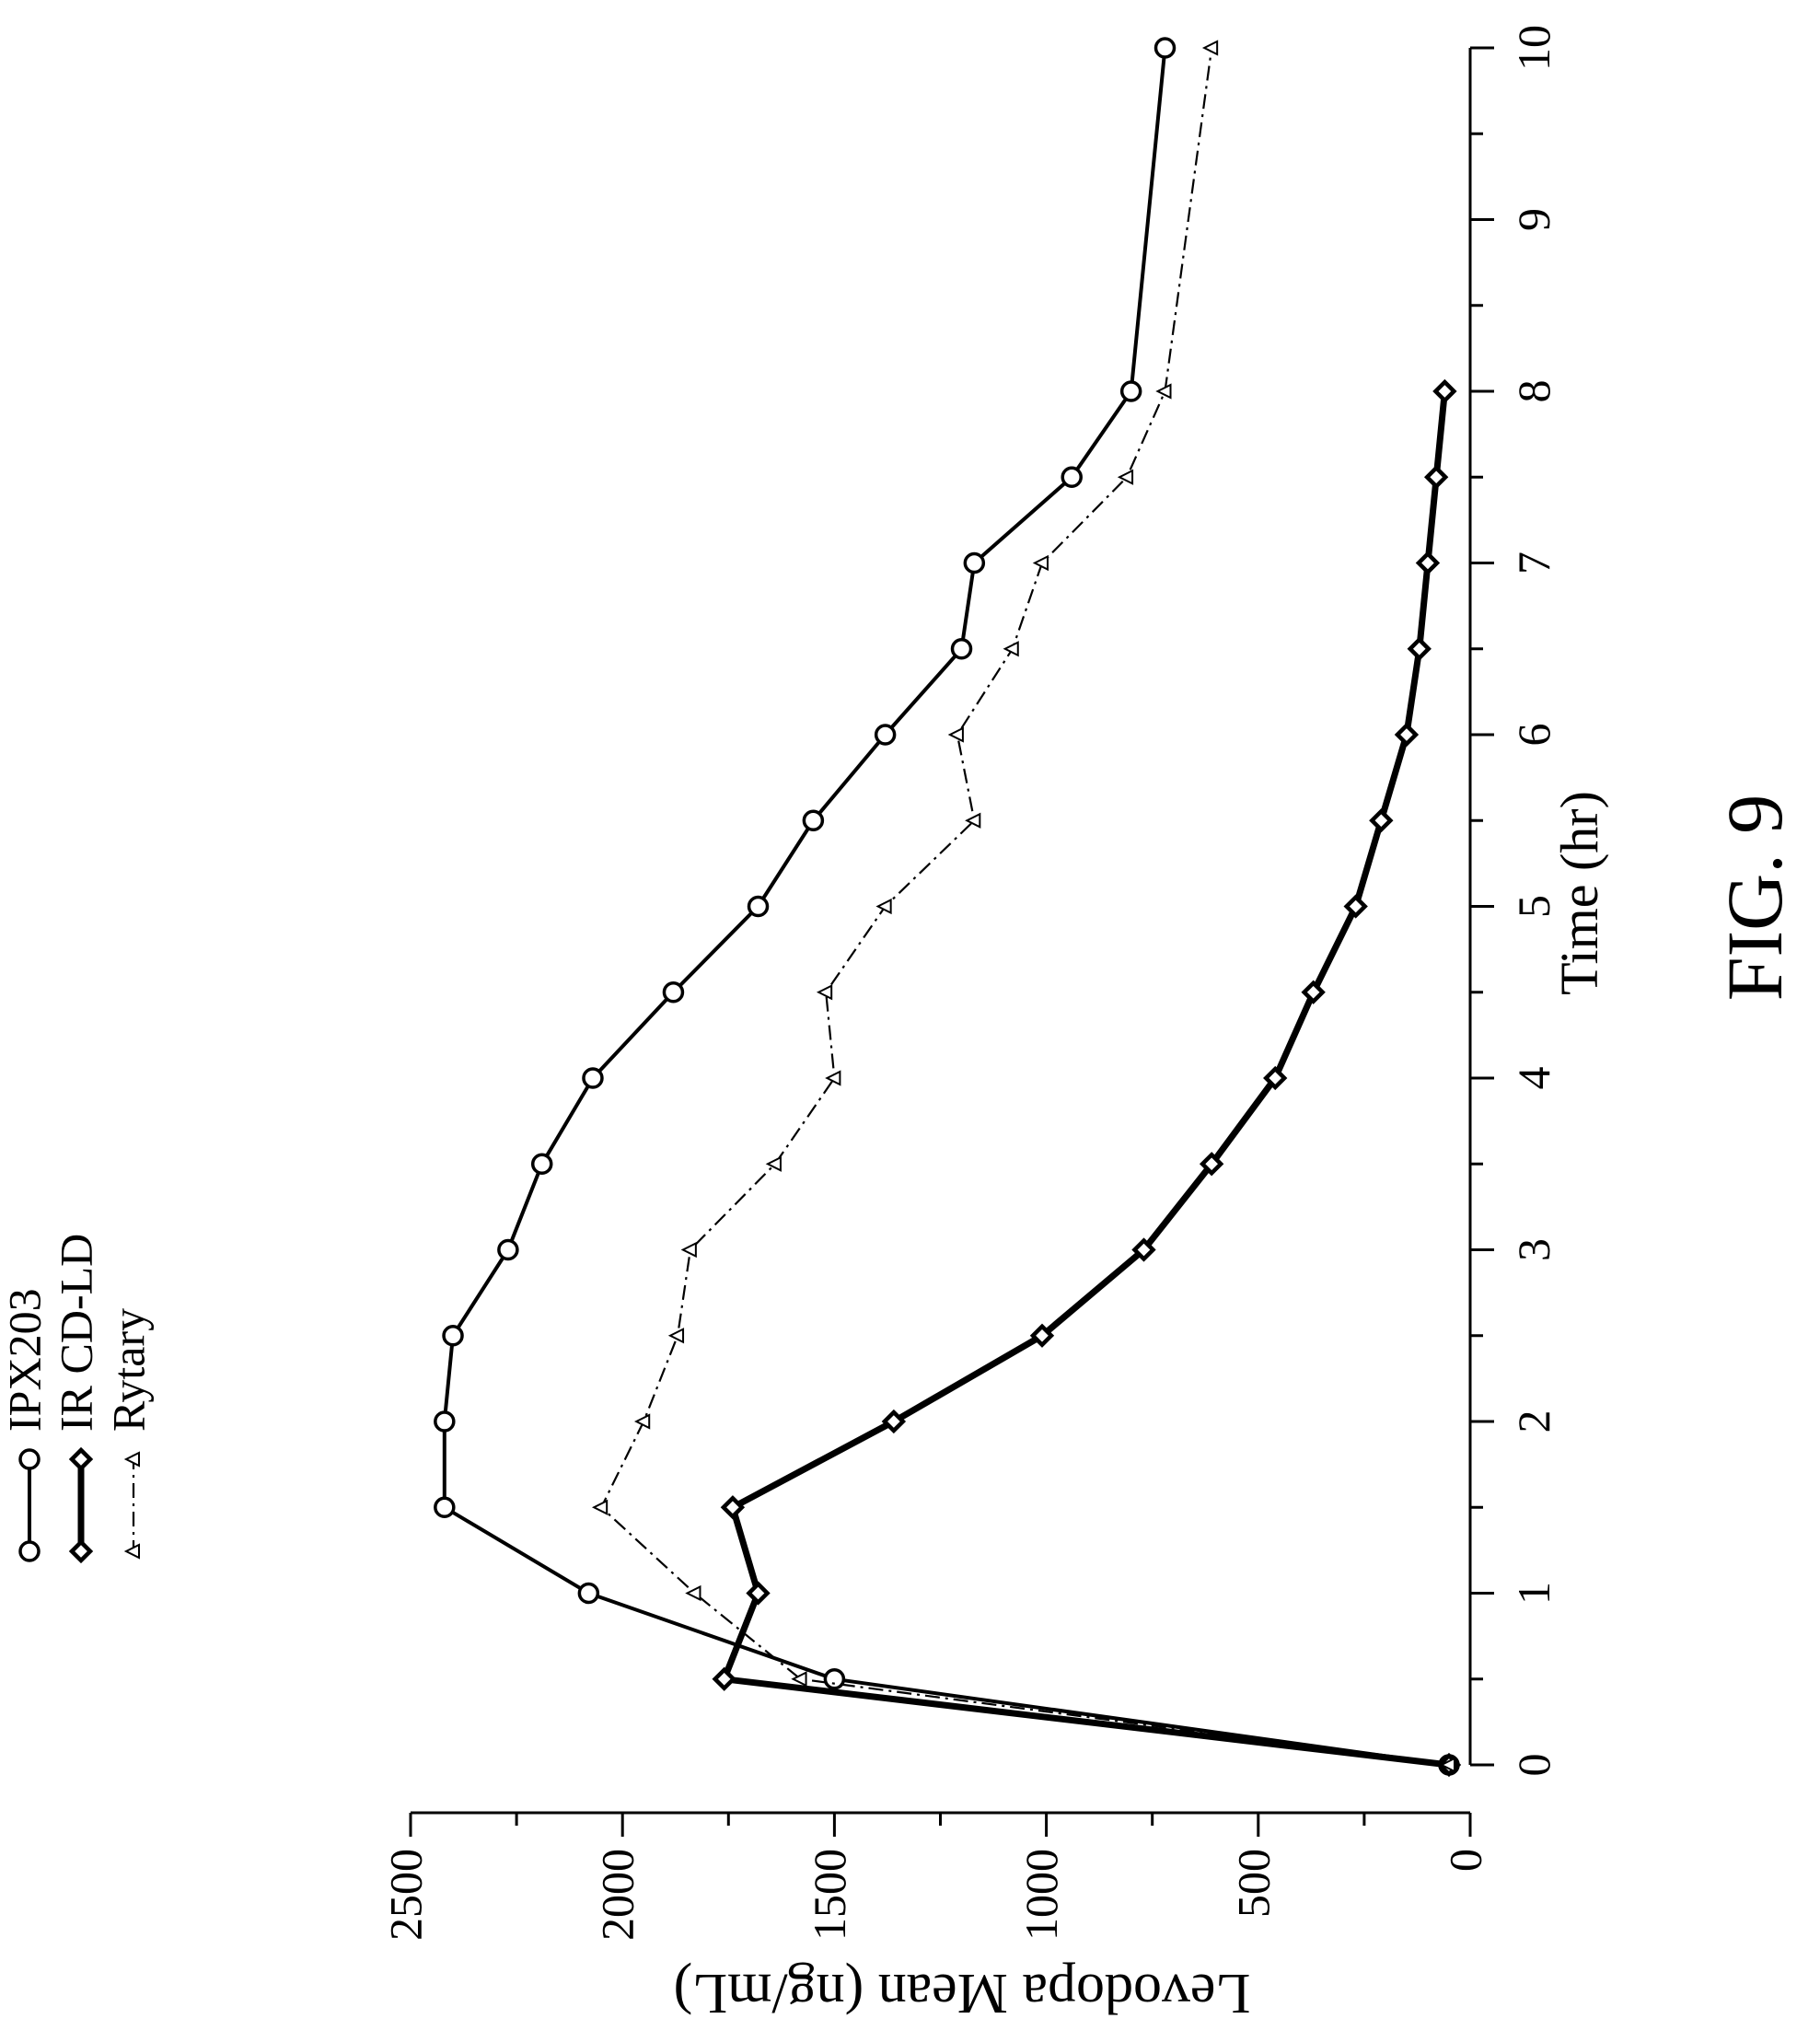 The image size is (1820, 2042). Describe the element at coordinates (1533, 48) in the screenshot. I see `x-tick-label: 10` at that location.